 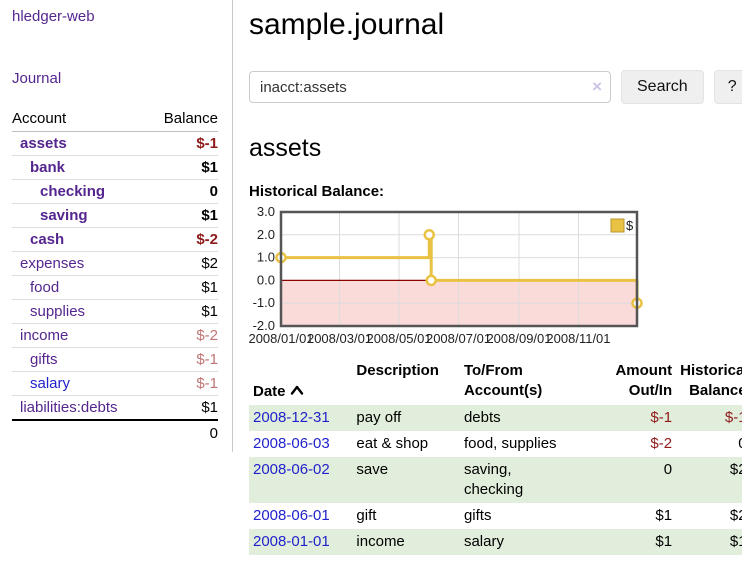 I want to click on clear-search-icon: ×, so click(x=597, y=86).